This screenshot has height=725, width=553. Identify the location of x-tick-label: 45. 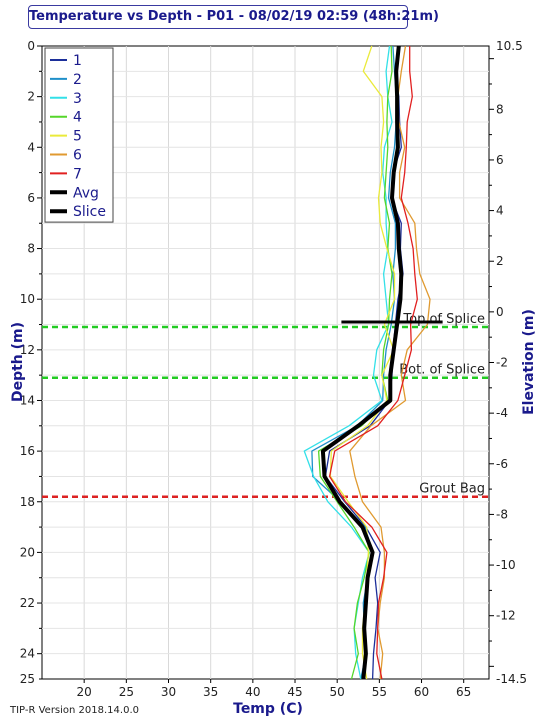
(294, 692).